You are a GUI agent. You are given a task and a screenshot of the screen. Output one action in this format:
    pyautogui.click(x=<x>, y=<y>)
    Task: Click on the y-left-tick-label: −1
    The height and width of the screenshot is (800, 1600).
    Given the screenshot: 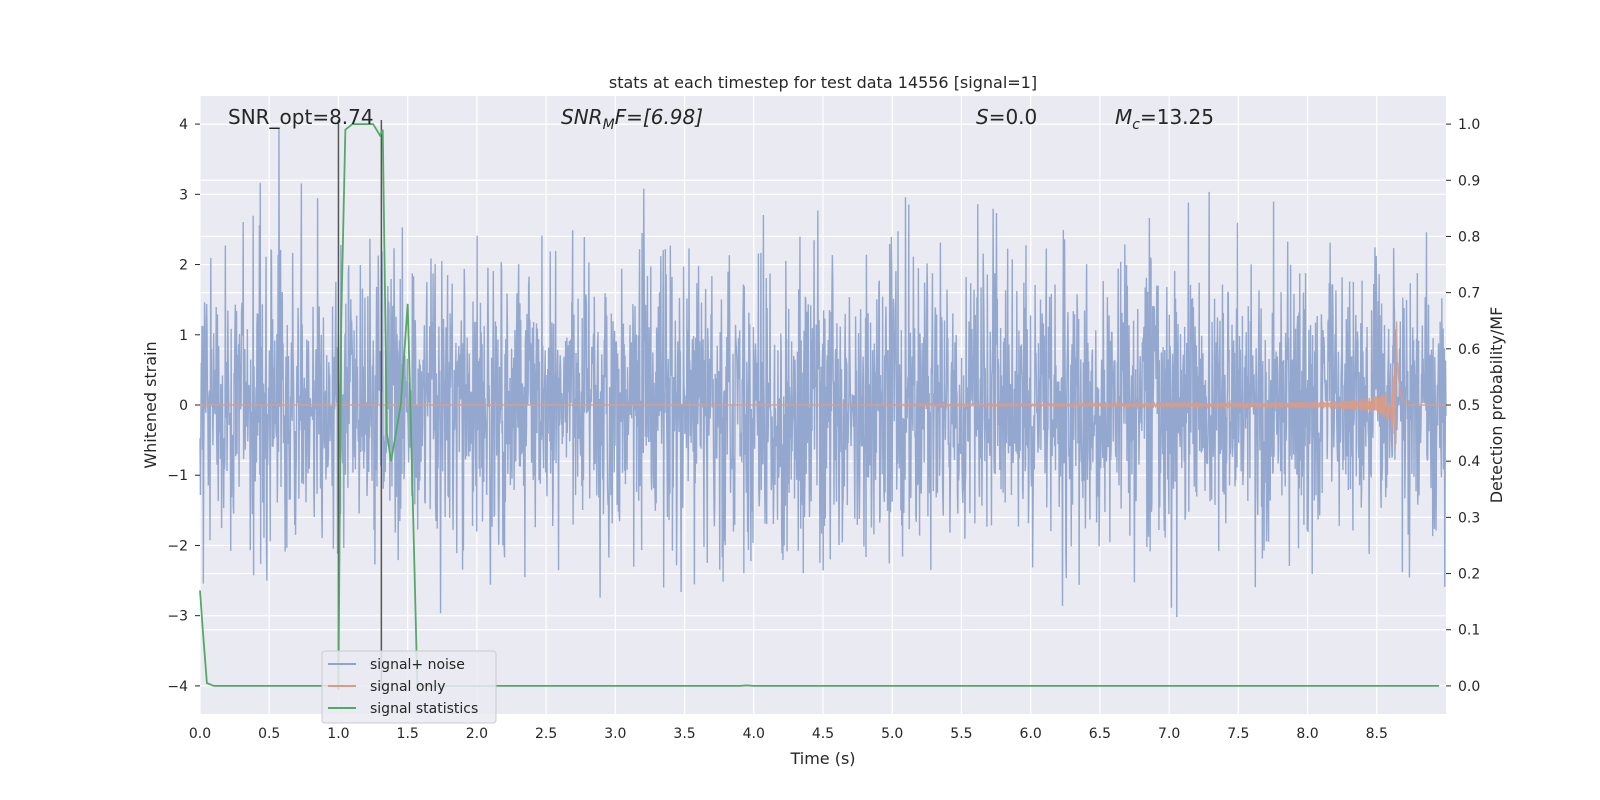 What is the action you would take?
    pyautogui.click(x=177, y=476)
    